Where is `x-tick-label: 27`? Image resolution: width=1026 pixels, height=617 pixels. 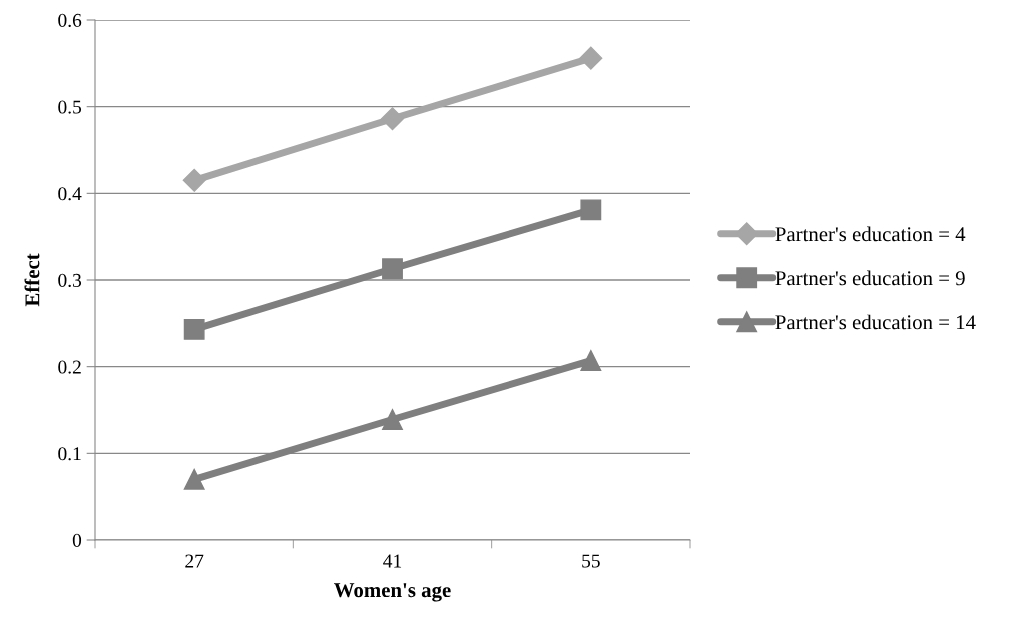 x-tick-label: 27 is located at coordinates (194, 561).